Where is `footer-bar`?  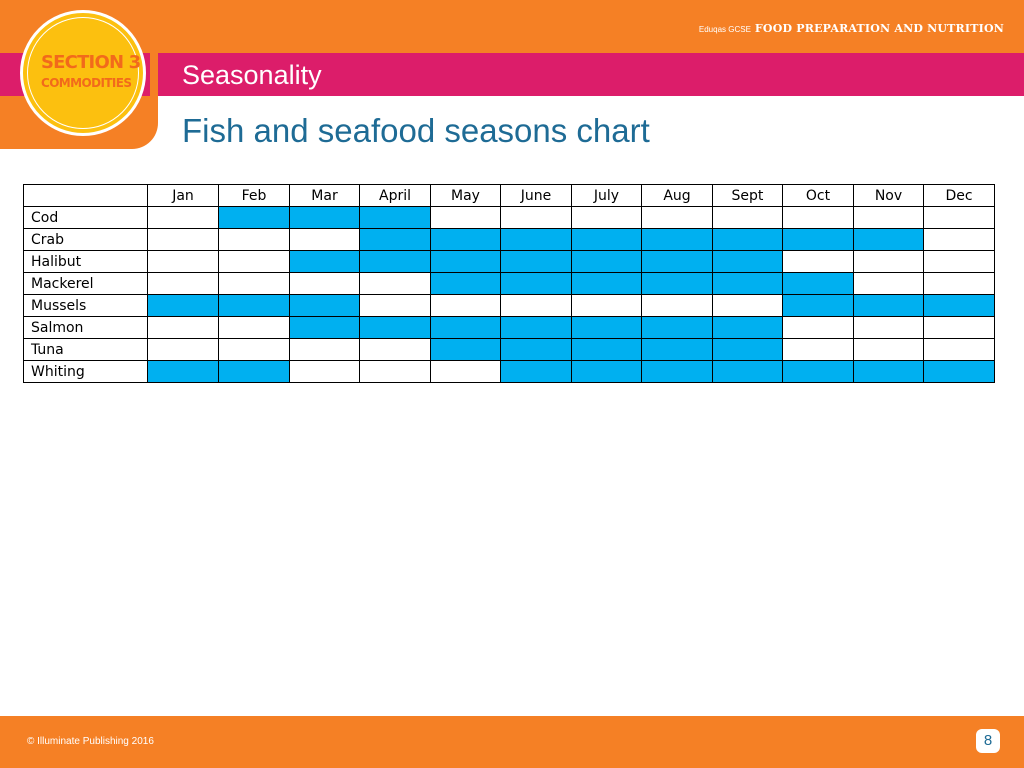
footer-bar is located at coordinates (512, 742).